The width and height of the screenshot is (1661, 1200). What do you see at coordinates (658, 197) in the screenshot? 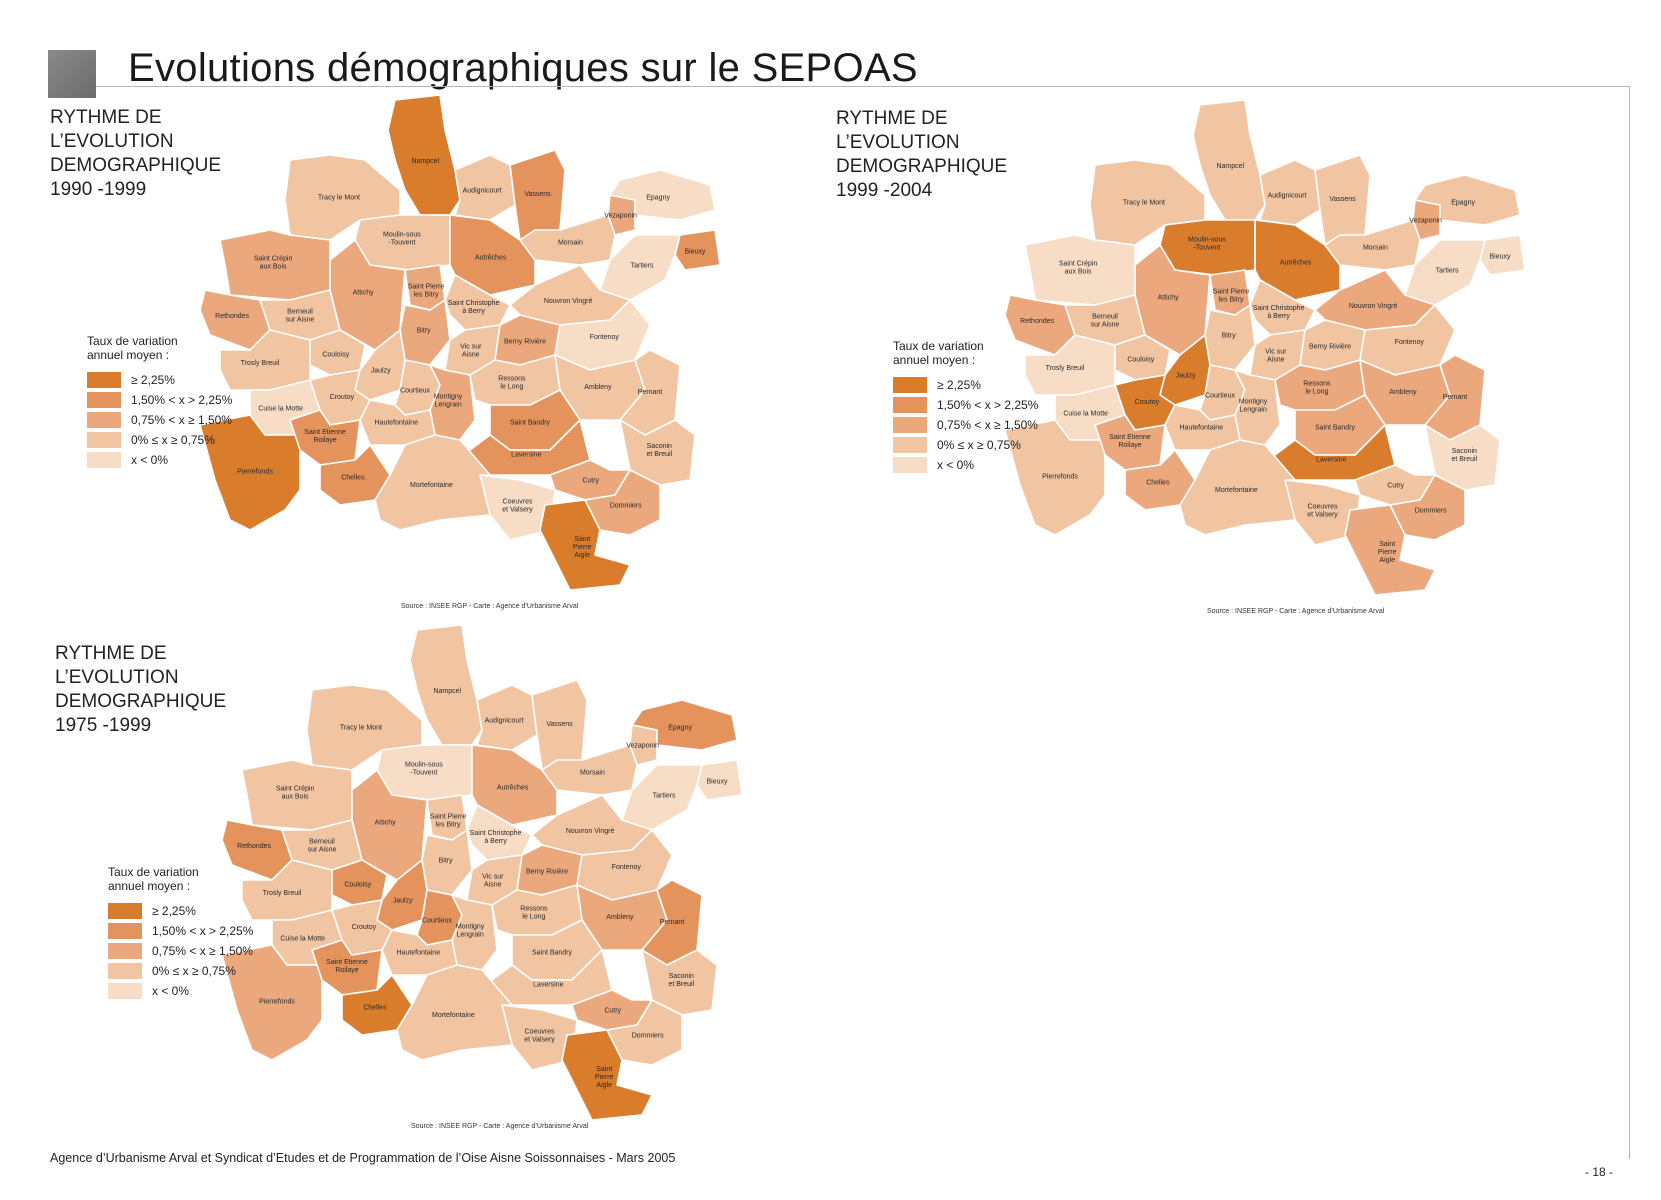
I see `commune-label-line: Epagny` at bounding box center [658, 197].